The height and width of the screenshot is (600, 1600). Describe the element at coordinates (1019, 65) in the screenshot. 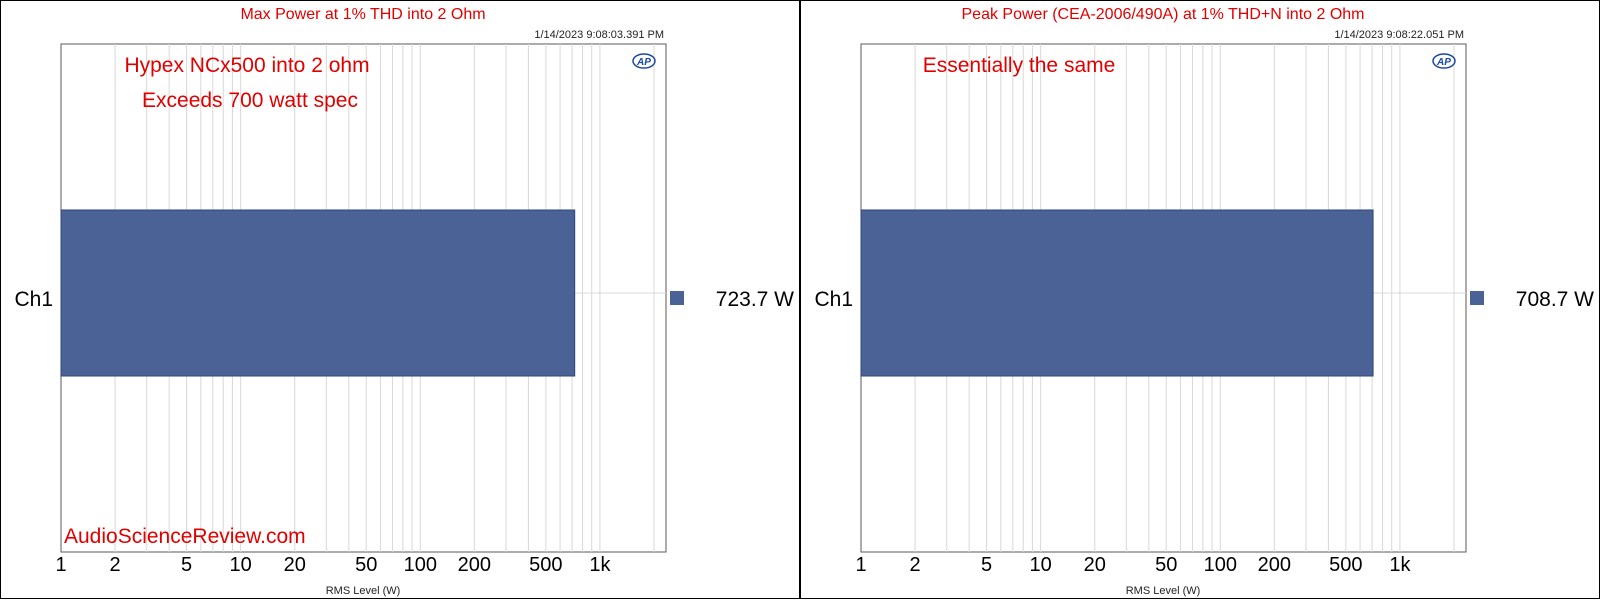

I see `annotation-line-1: Essentially the same` at that location.